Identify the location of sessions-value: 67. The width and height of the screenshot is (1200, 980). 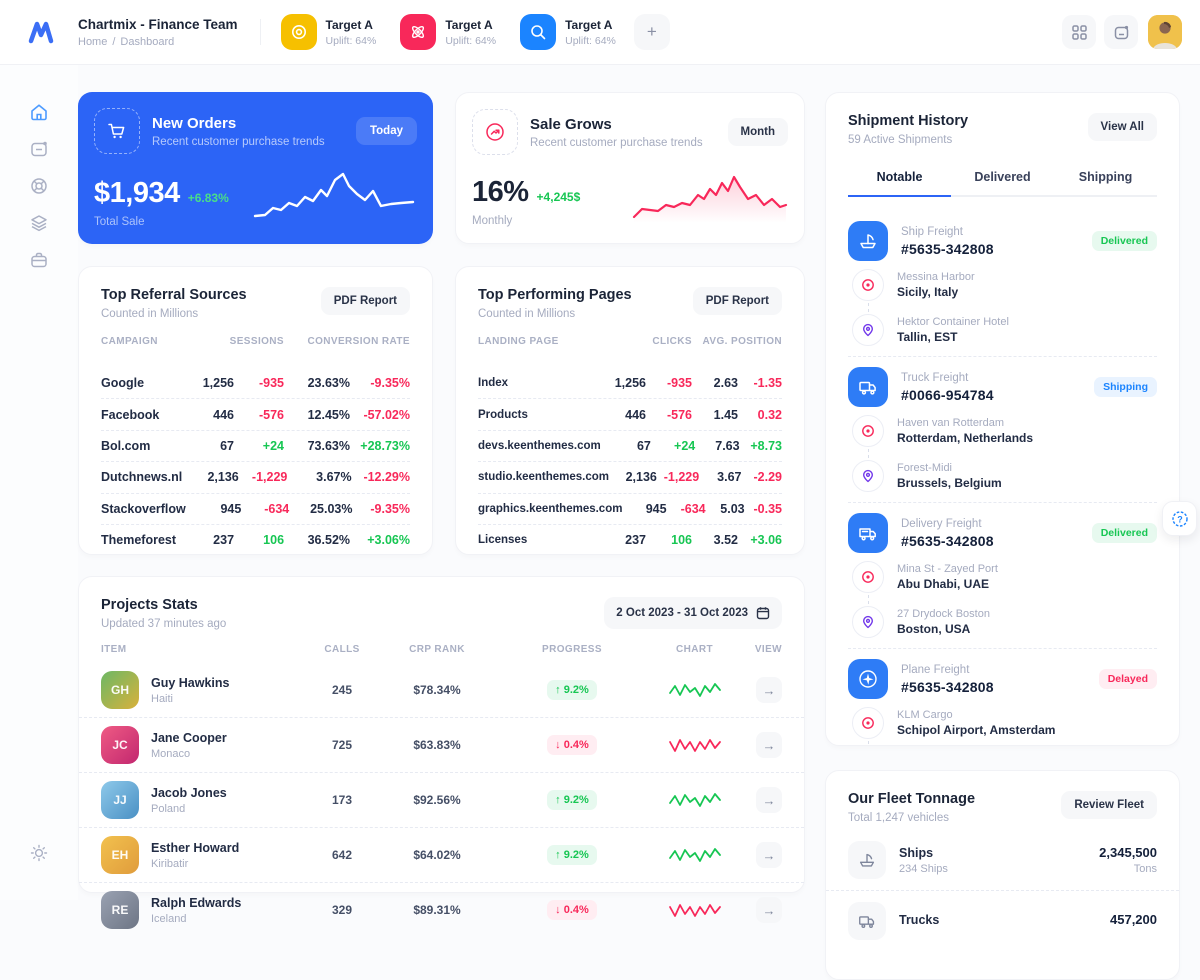
(227, 445).